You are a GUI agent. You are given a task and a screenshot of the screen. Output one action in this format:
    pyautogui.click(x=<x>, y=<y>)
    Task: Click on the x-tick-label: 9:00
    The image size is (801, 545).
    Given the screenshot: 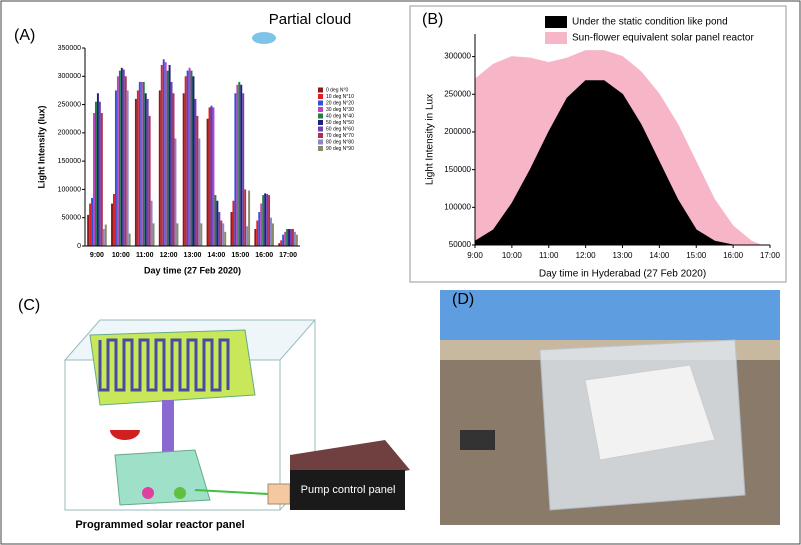 What is the action you would take?
    pyautogui.click(x=97, y=255)
    